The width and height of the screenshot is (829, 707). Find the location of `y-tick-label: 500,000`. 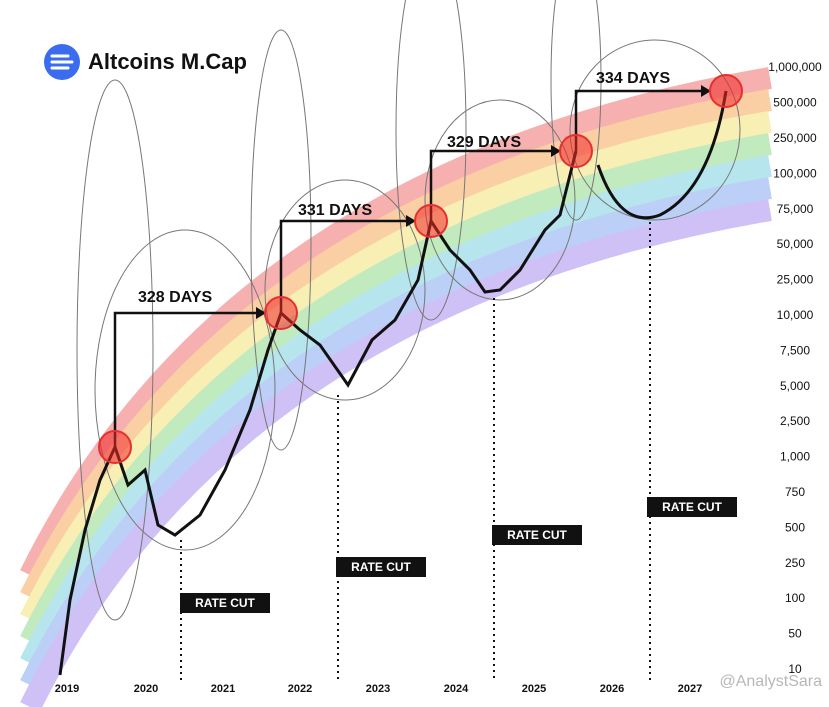

y-tick-label: 500,000 is located at coordinates (795, 103).